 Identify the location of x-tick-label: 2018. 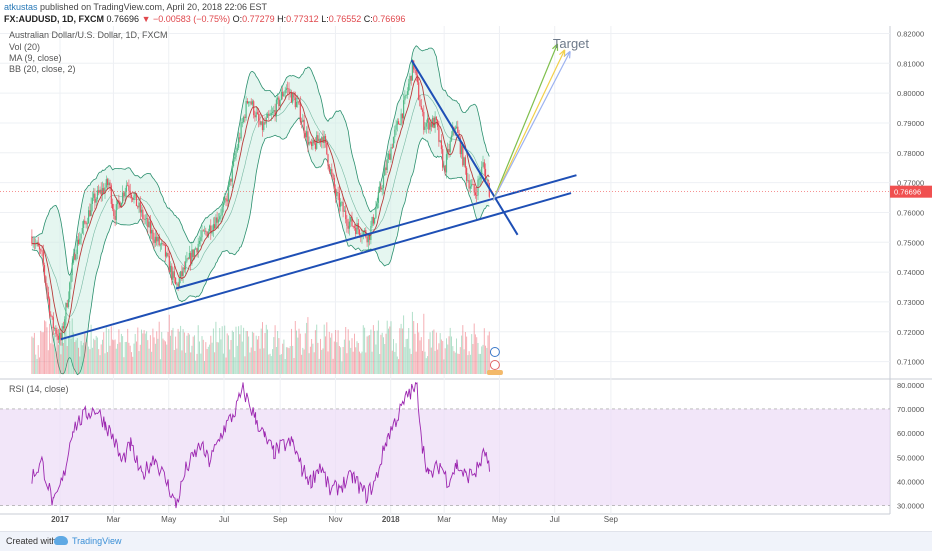
(391, 519).